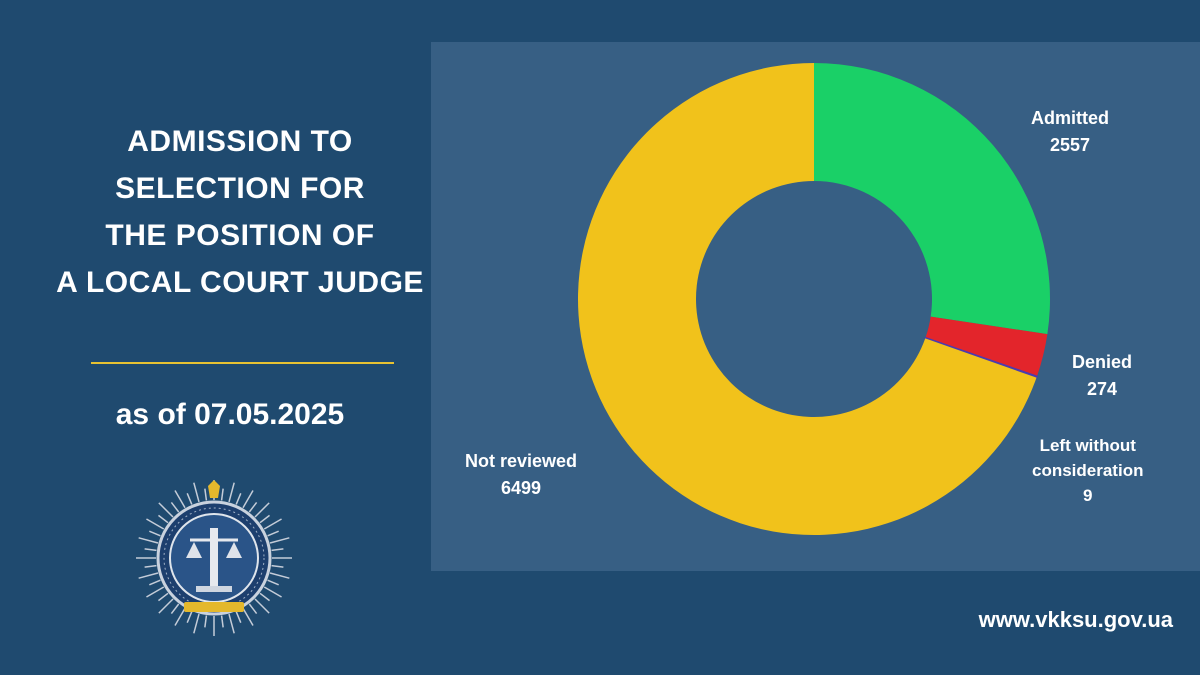 This screenshot has height=675, width=1200. What do you see at coordinates (1075, 619) in the screenshot?
I see `website-link: www.vkksu.gov.ua` at bounding box center [1075, 619].